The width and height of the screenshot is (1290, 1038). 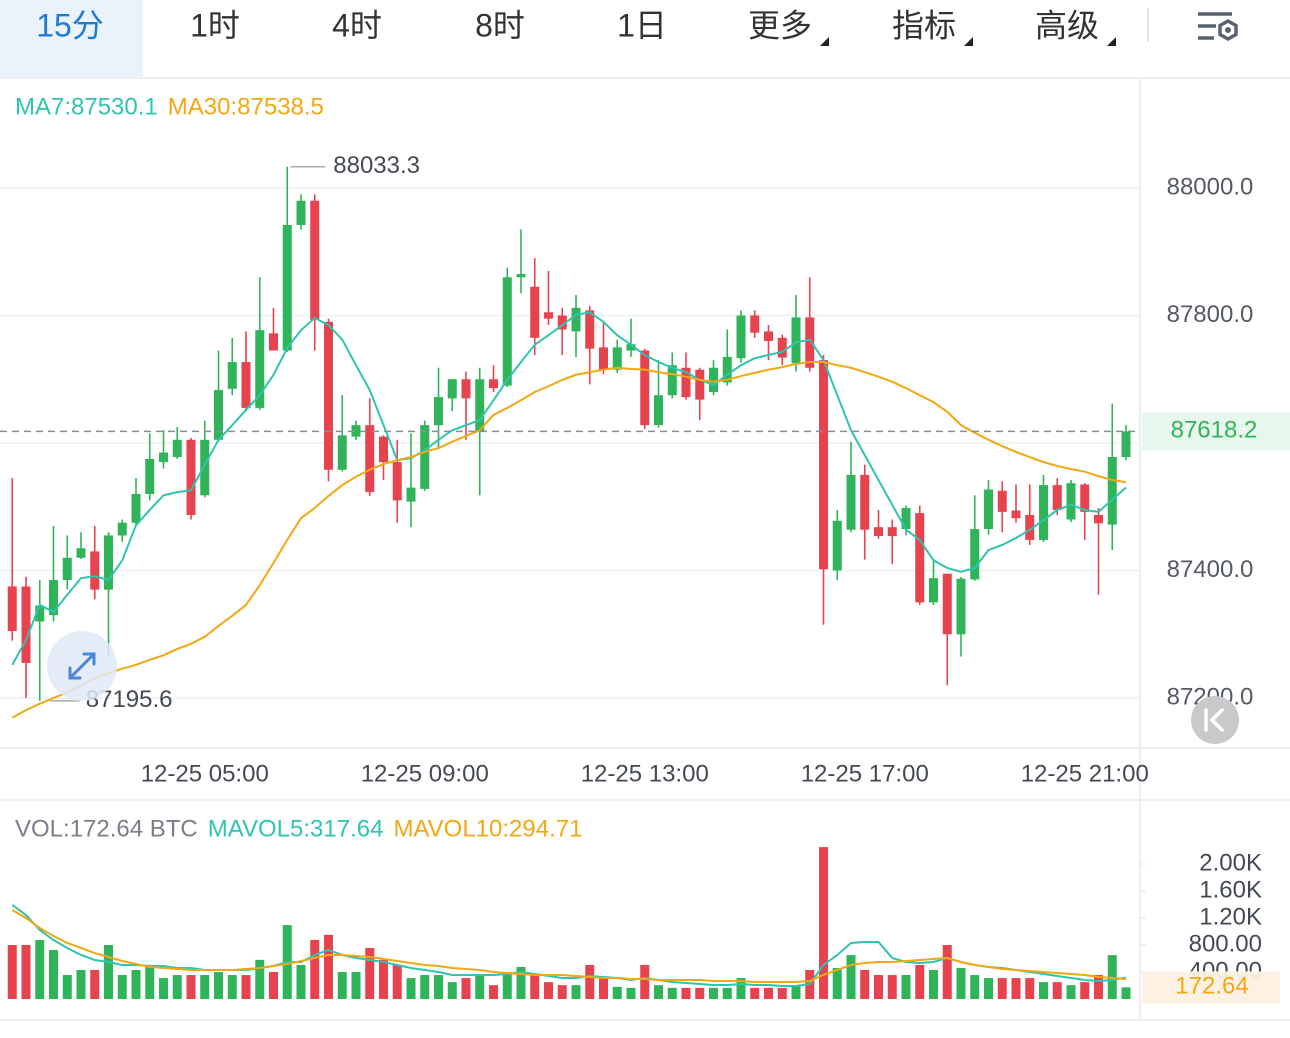 I want to click on y-tick-label: 2.00K, so click(x=1230, y=862).